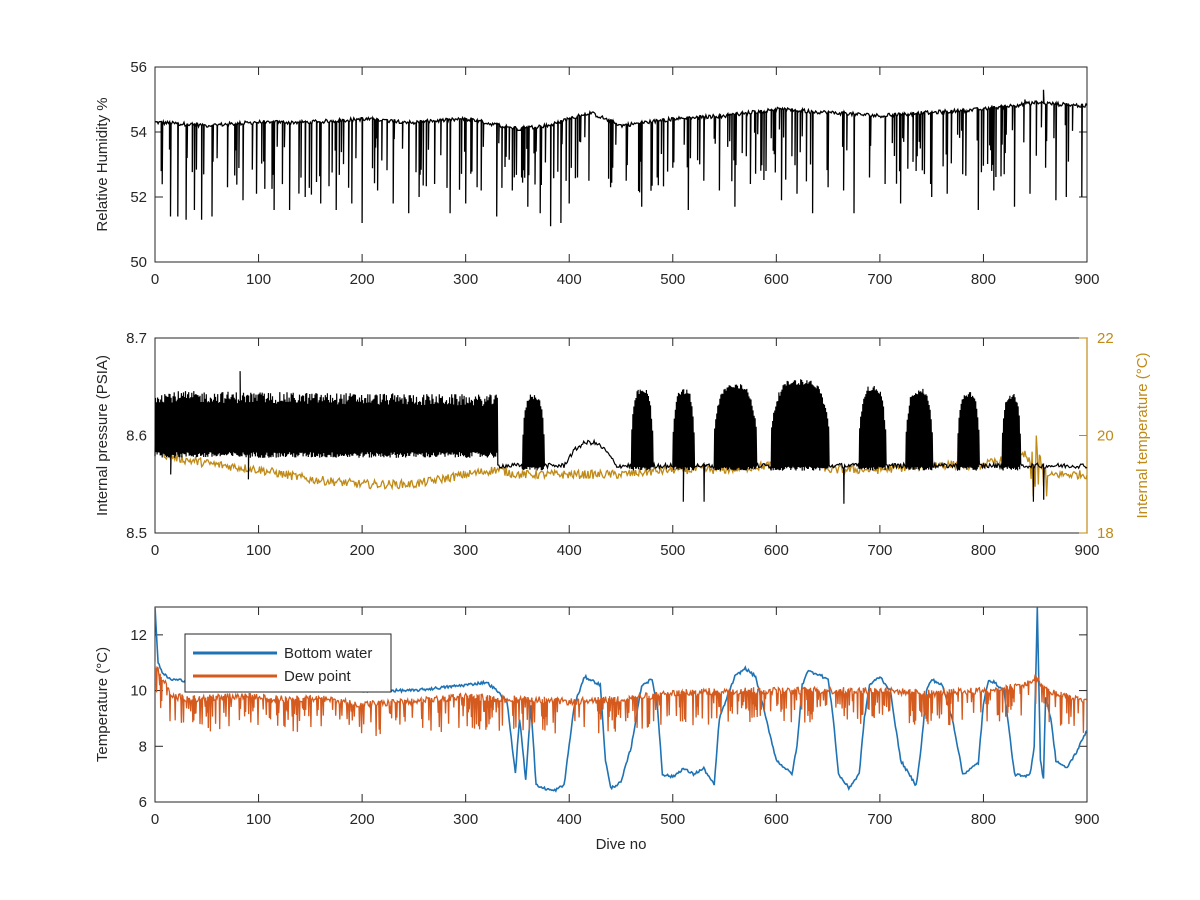  Describe the element at coordinates (138, 132) in the screenshot. I see `y-tick-label: 54` at that location.